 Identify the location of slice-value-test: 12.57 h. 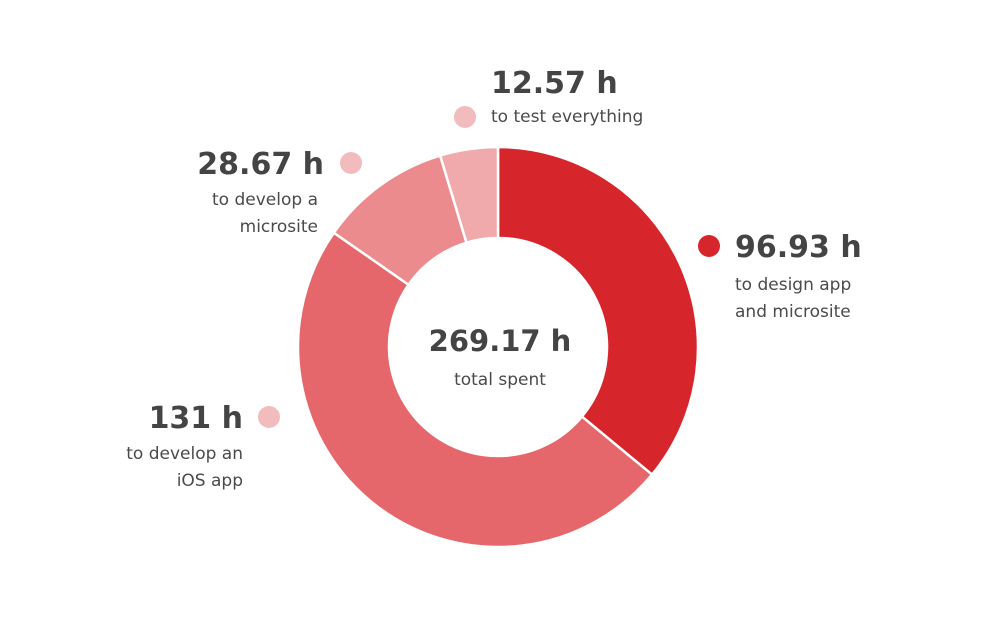
(554, 83).